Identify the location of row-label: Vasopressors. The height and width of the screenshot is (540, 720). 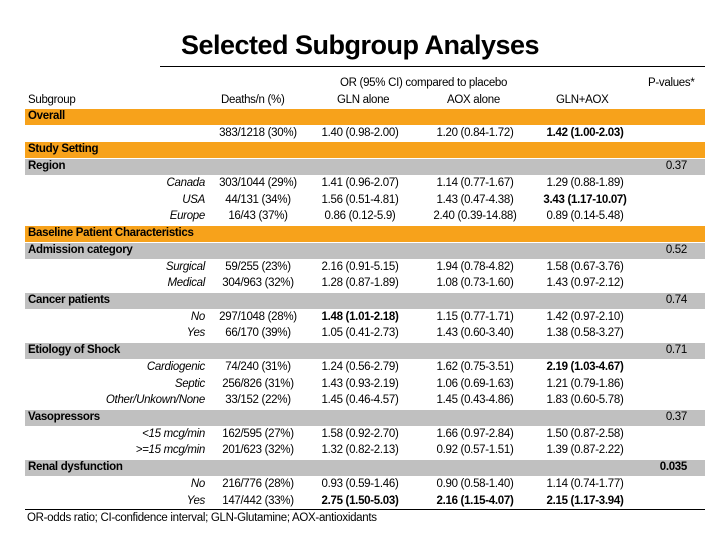
(64, 417).